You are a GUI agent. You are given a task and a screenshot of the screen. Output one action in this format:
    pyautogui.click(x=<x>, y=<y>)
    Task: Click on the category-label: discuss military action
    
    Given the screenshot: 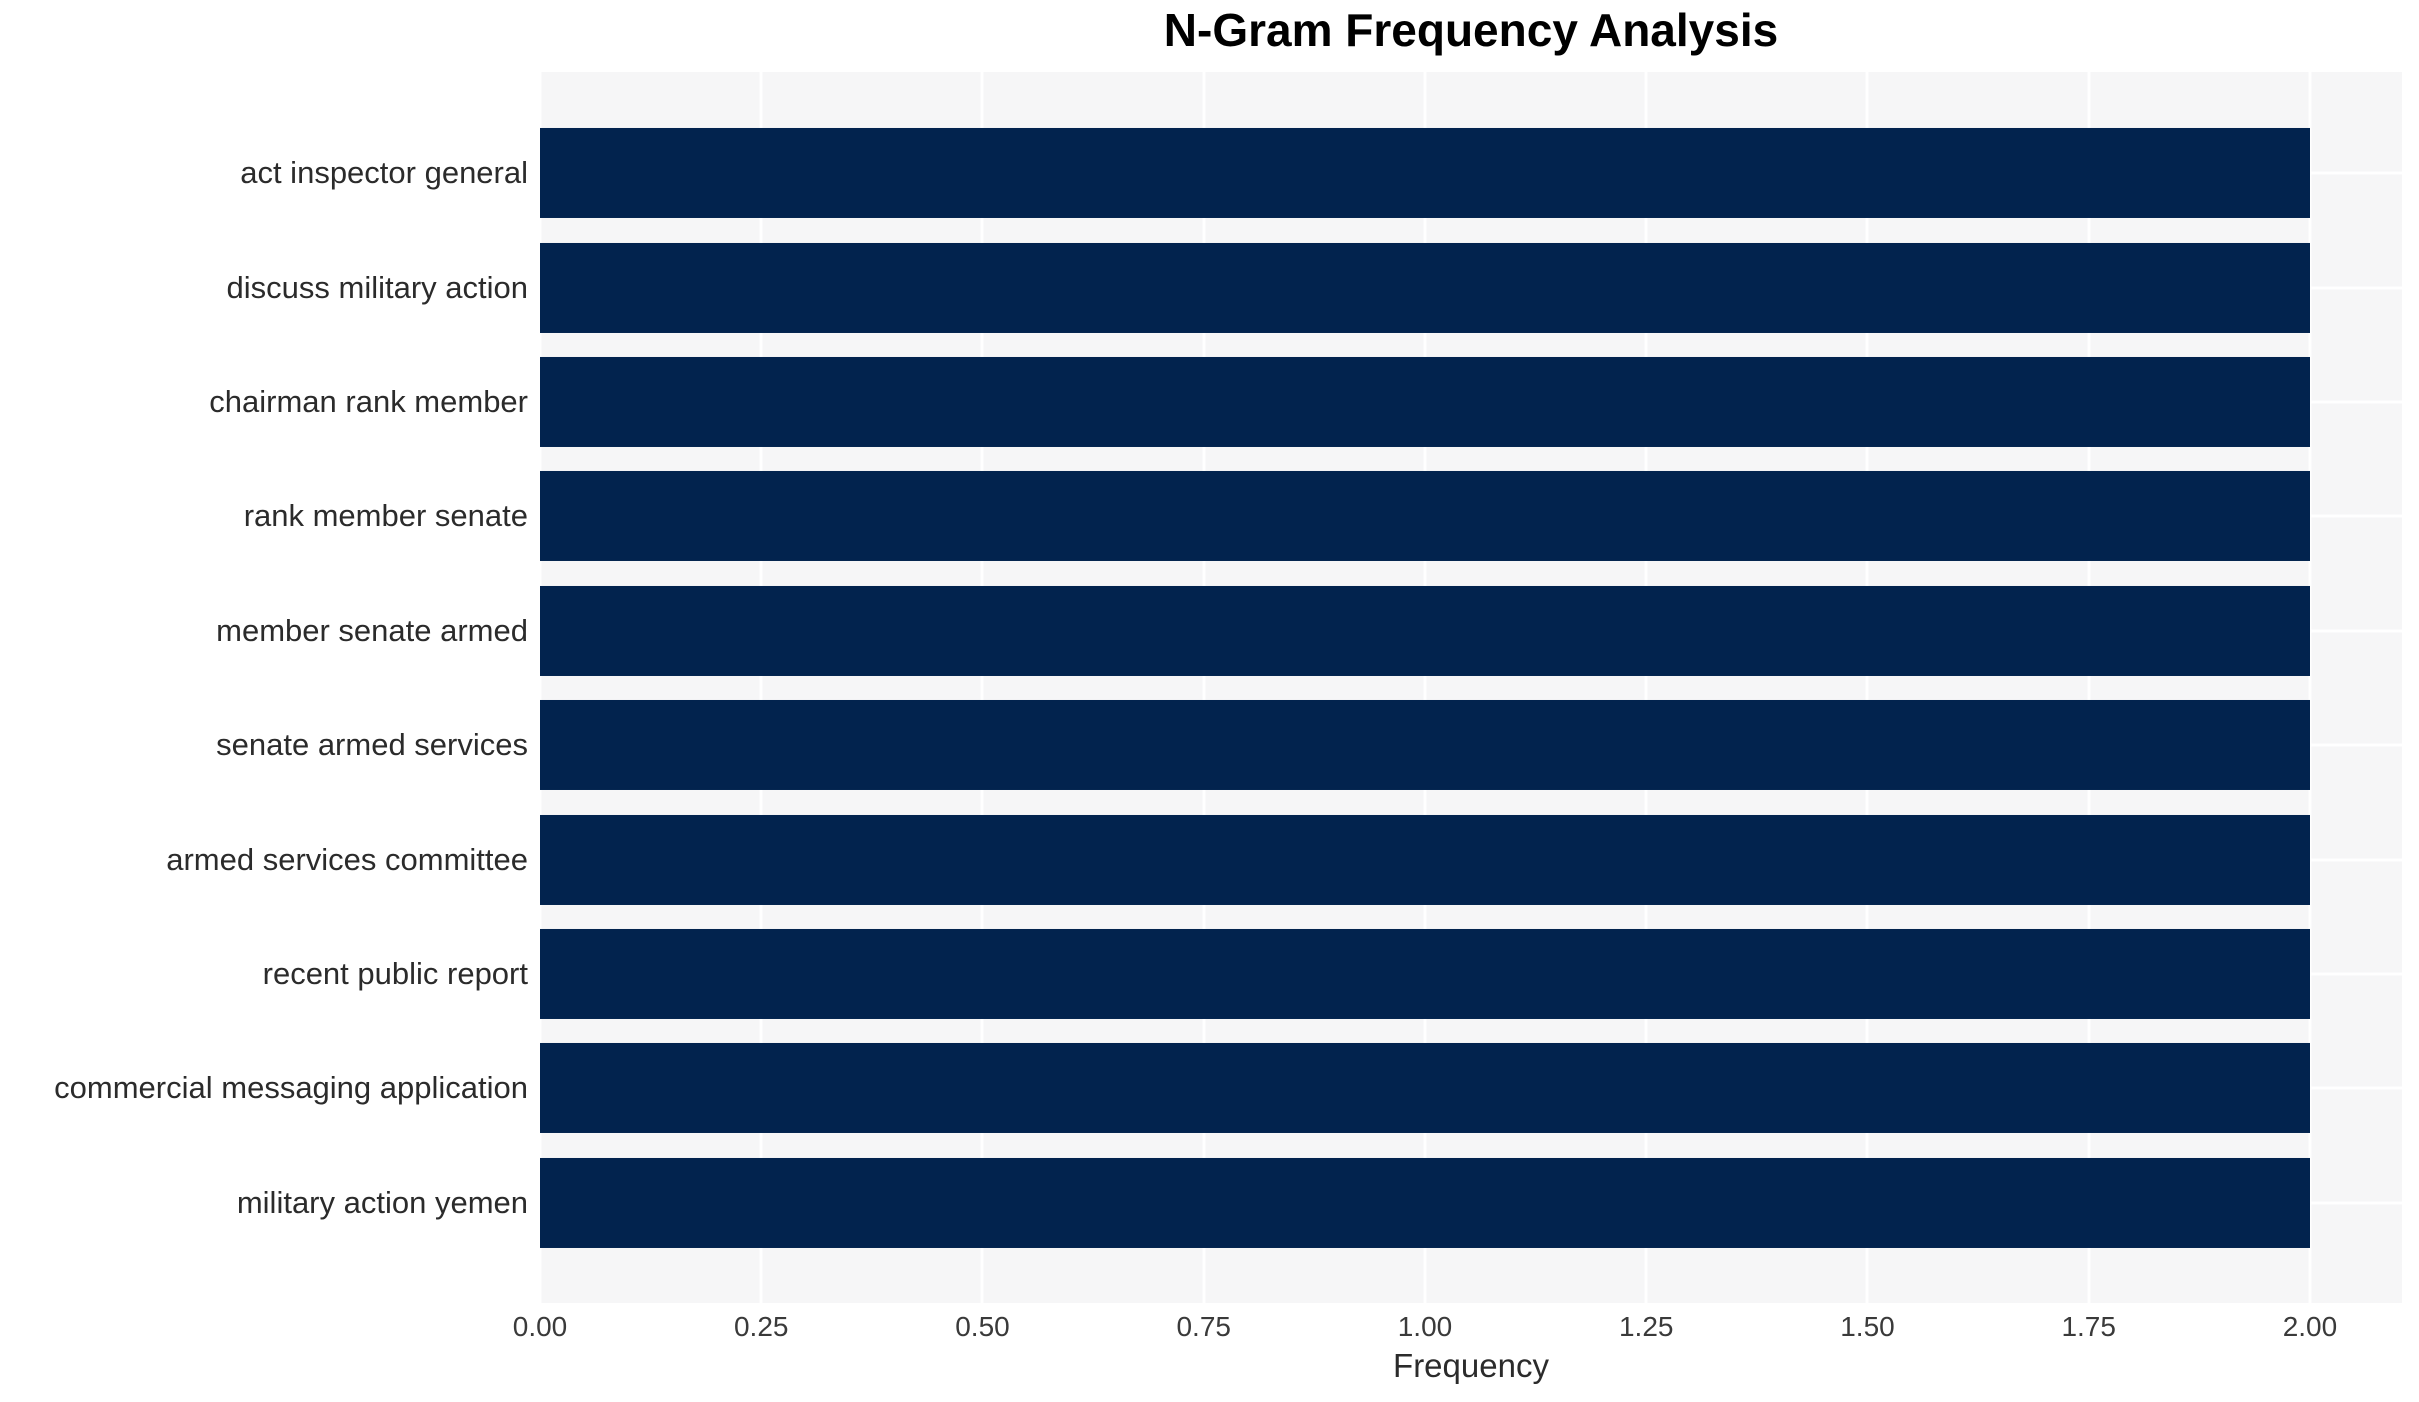 What is the action you would take?
    pyautogui.click(x=377, y=287)
    